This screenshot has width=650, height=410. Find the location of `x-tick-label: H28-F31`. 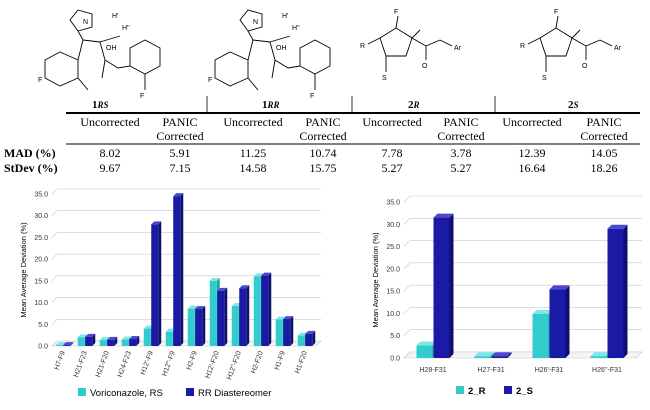

x-tick-label: H28-F31 is located at coordinates (432, 370).